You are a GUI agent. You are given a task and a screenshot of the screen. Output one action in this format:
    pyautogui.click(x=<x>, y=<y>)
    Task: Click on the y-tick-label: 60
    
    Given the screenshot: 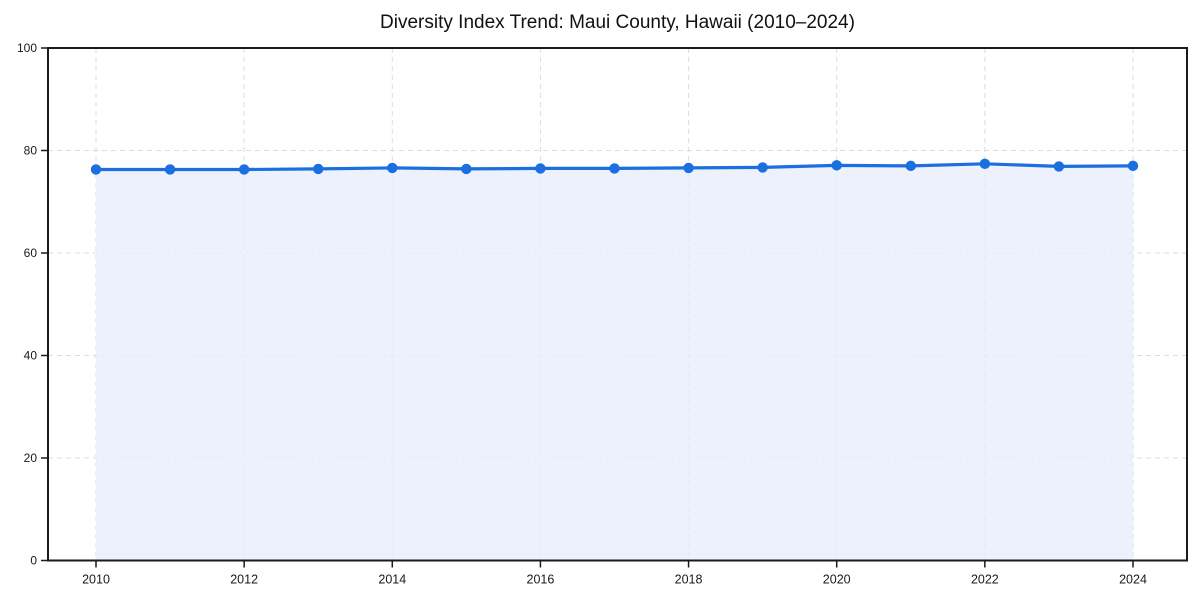 What is the action you would take?
    pyautogui.click(x=31, y=253)
    